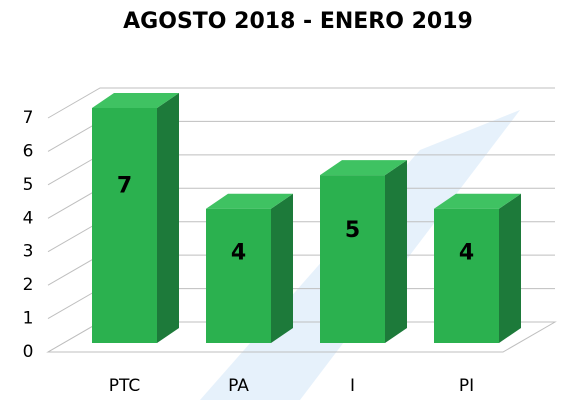 This screenshot has width=562, height=400. I want to click on x-tick-label: PA, so click(238, 386).